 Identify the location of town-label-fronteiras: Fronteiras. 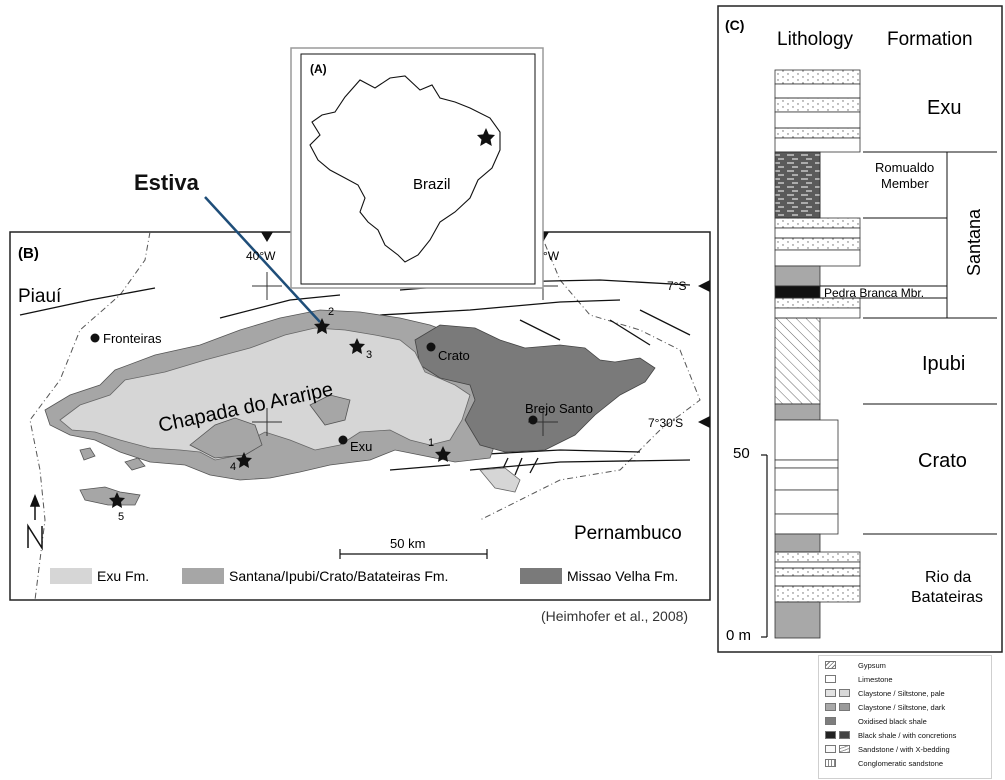
(132, 338).